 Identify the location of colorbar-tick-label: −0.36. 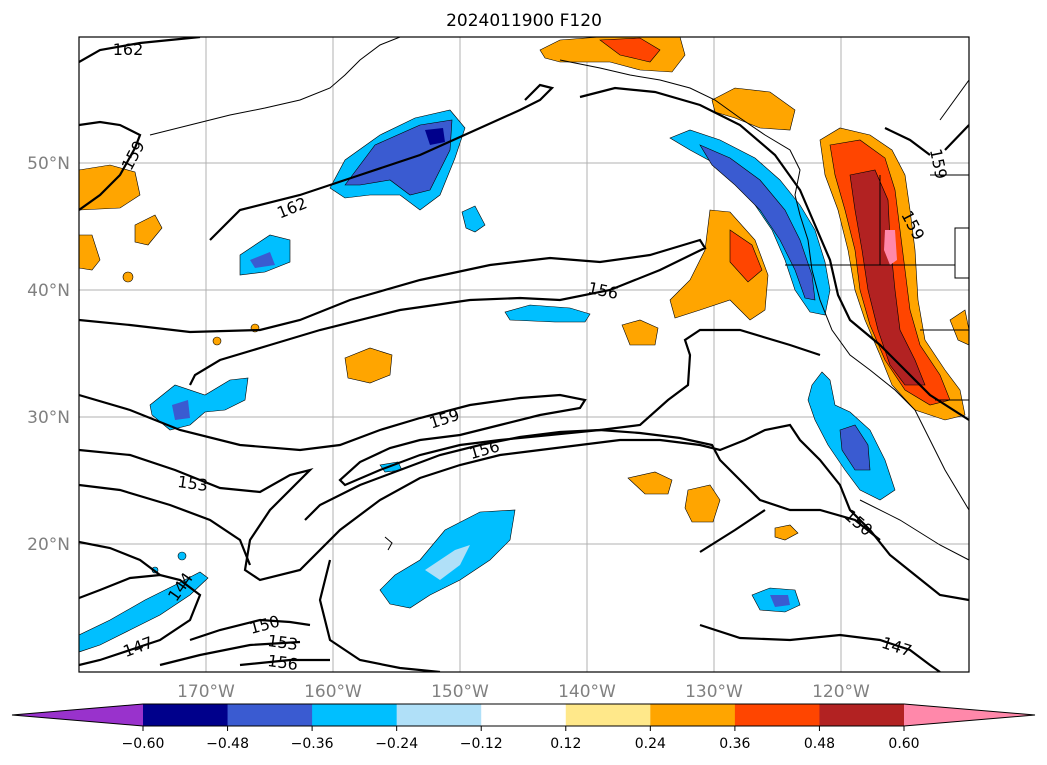
(312, 744).